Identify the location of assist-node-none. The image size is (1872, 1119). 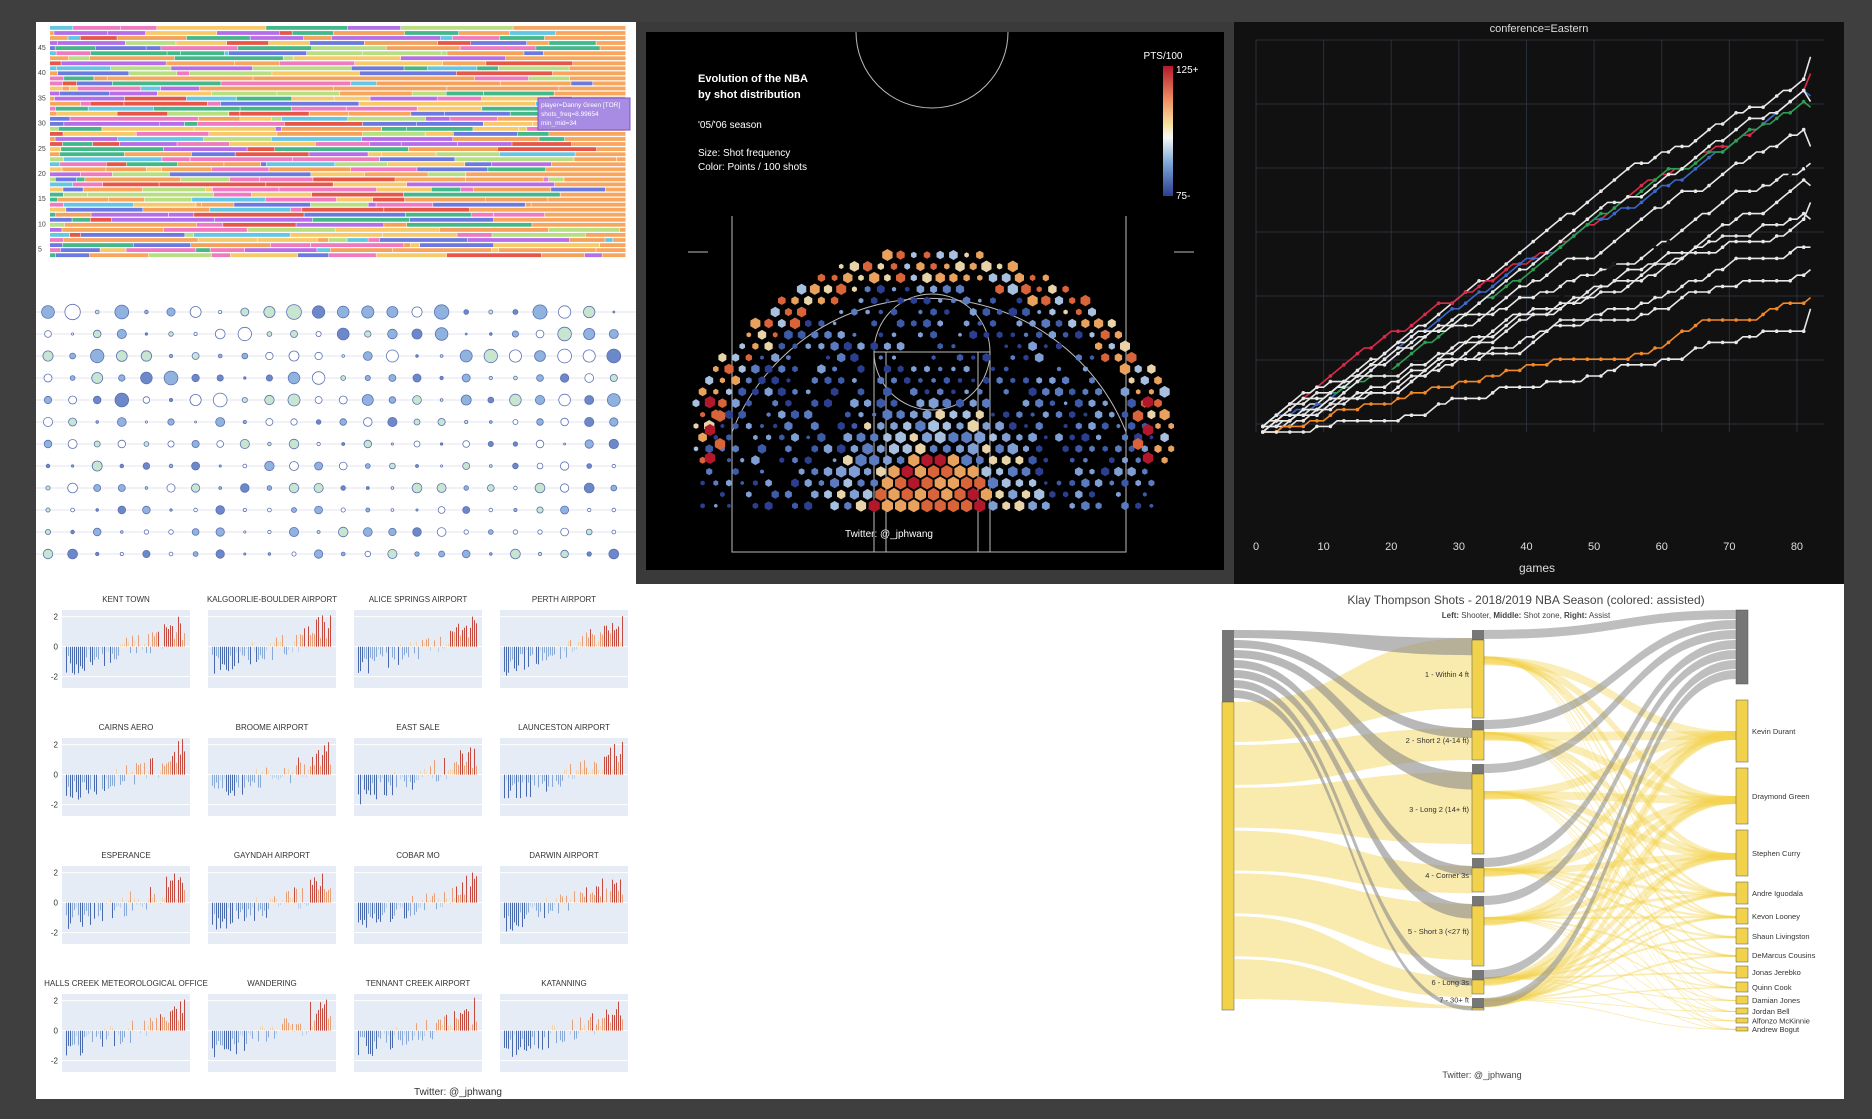
(1742, 647).